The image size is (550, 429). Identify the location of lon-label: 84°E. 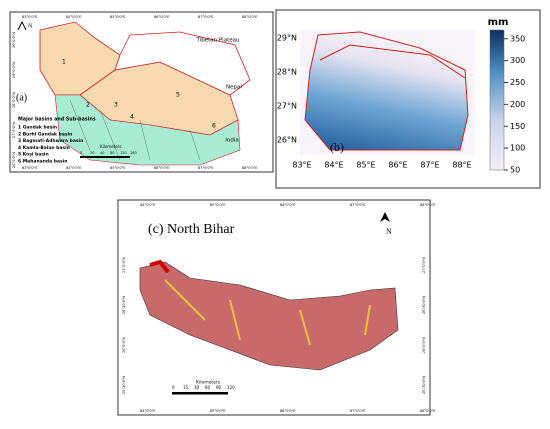
(333, 165).